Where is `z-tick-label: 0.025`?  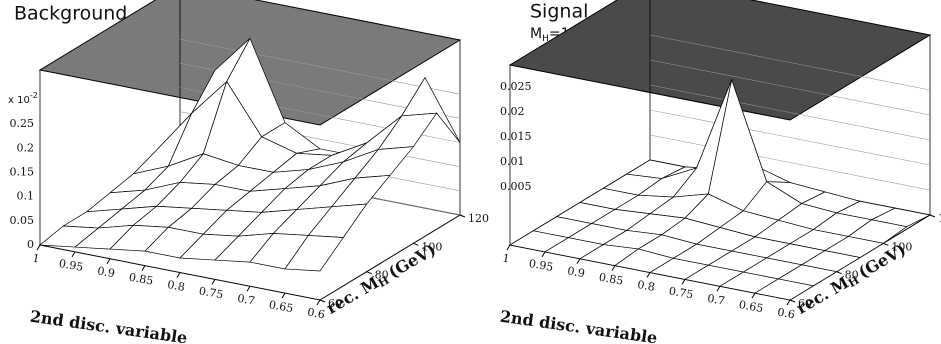 z-tick-label: 0.025 is located at coordinates (516, 86).